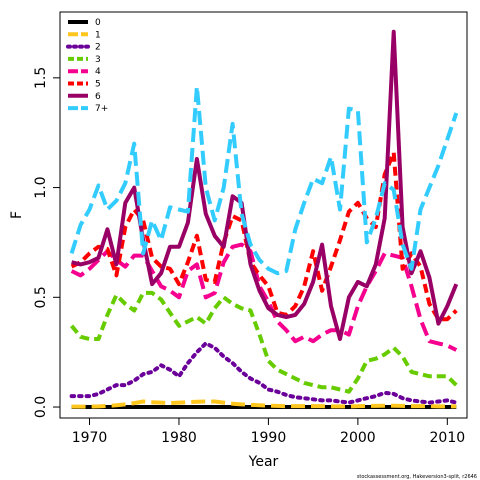 This screenshot has height=480, width=480. I want to click on y-tick-label: 0.5, so click(41, 297).